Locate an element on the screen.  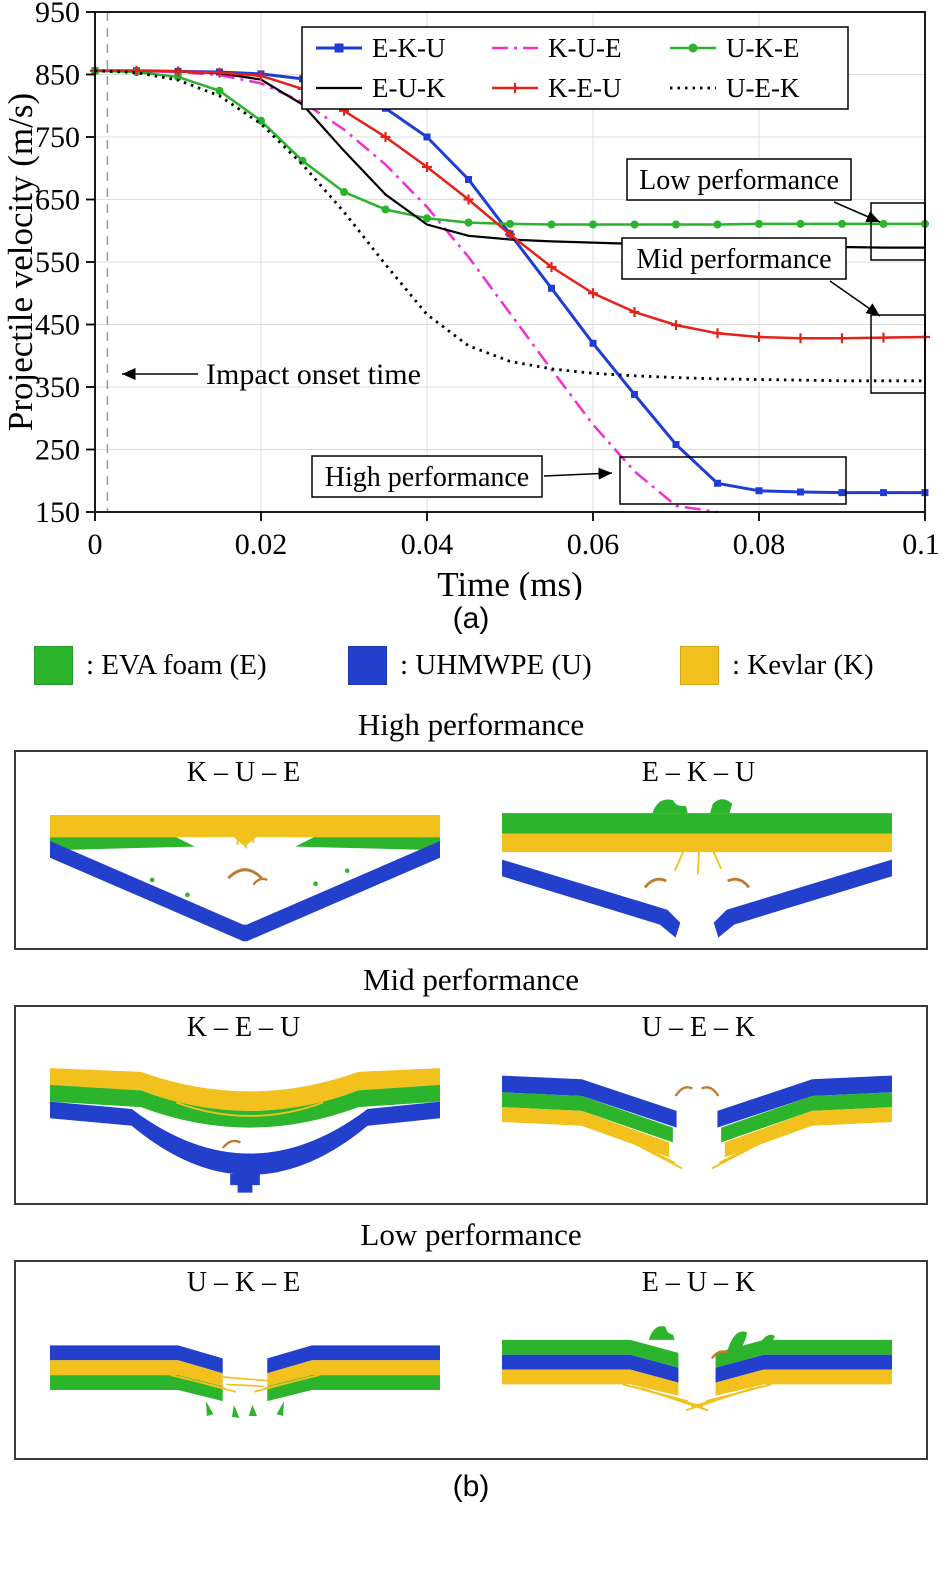
caption-a: (a) is located at coordinates (471, 618).